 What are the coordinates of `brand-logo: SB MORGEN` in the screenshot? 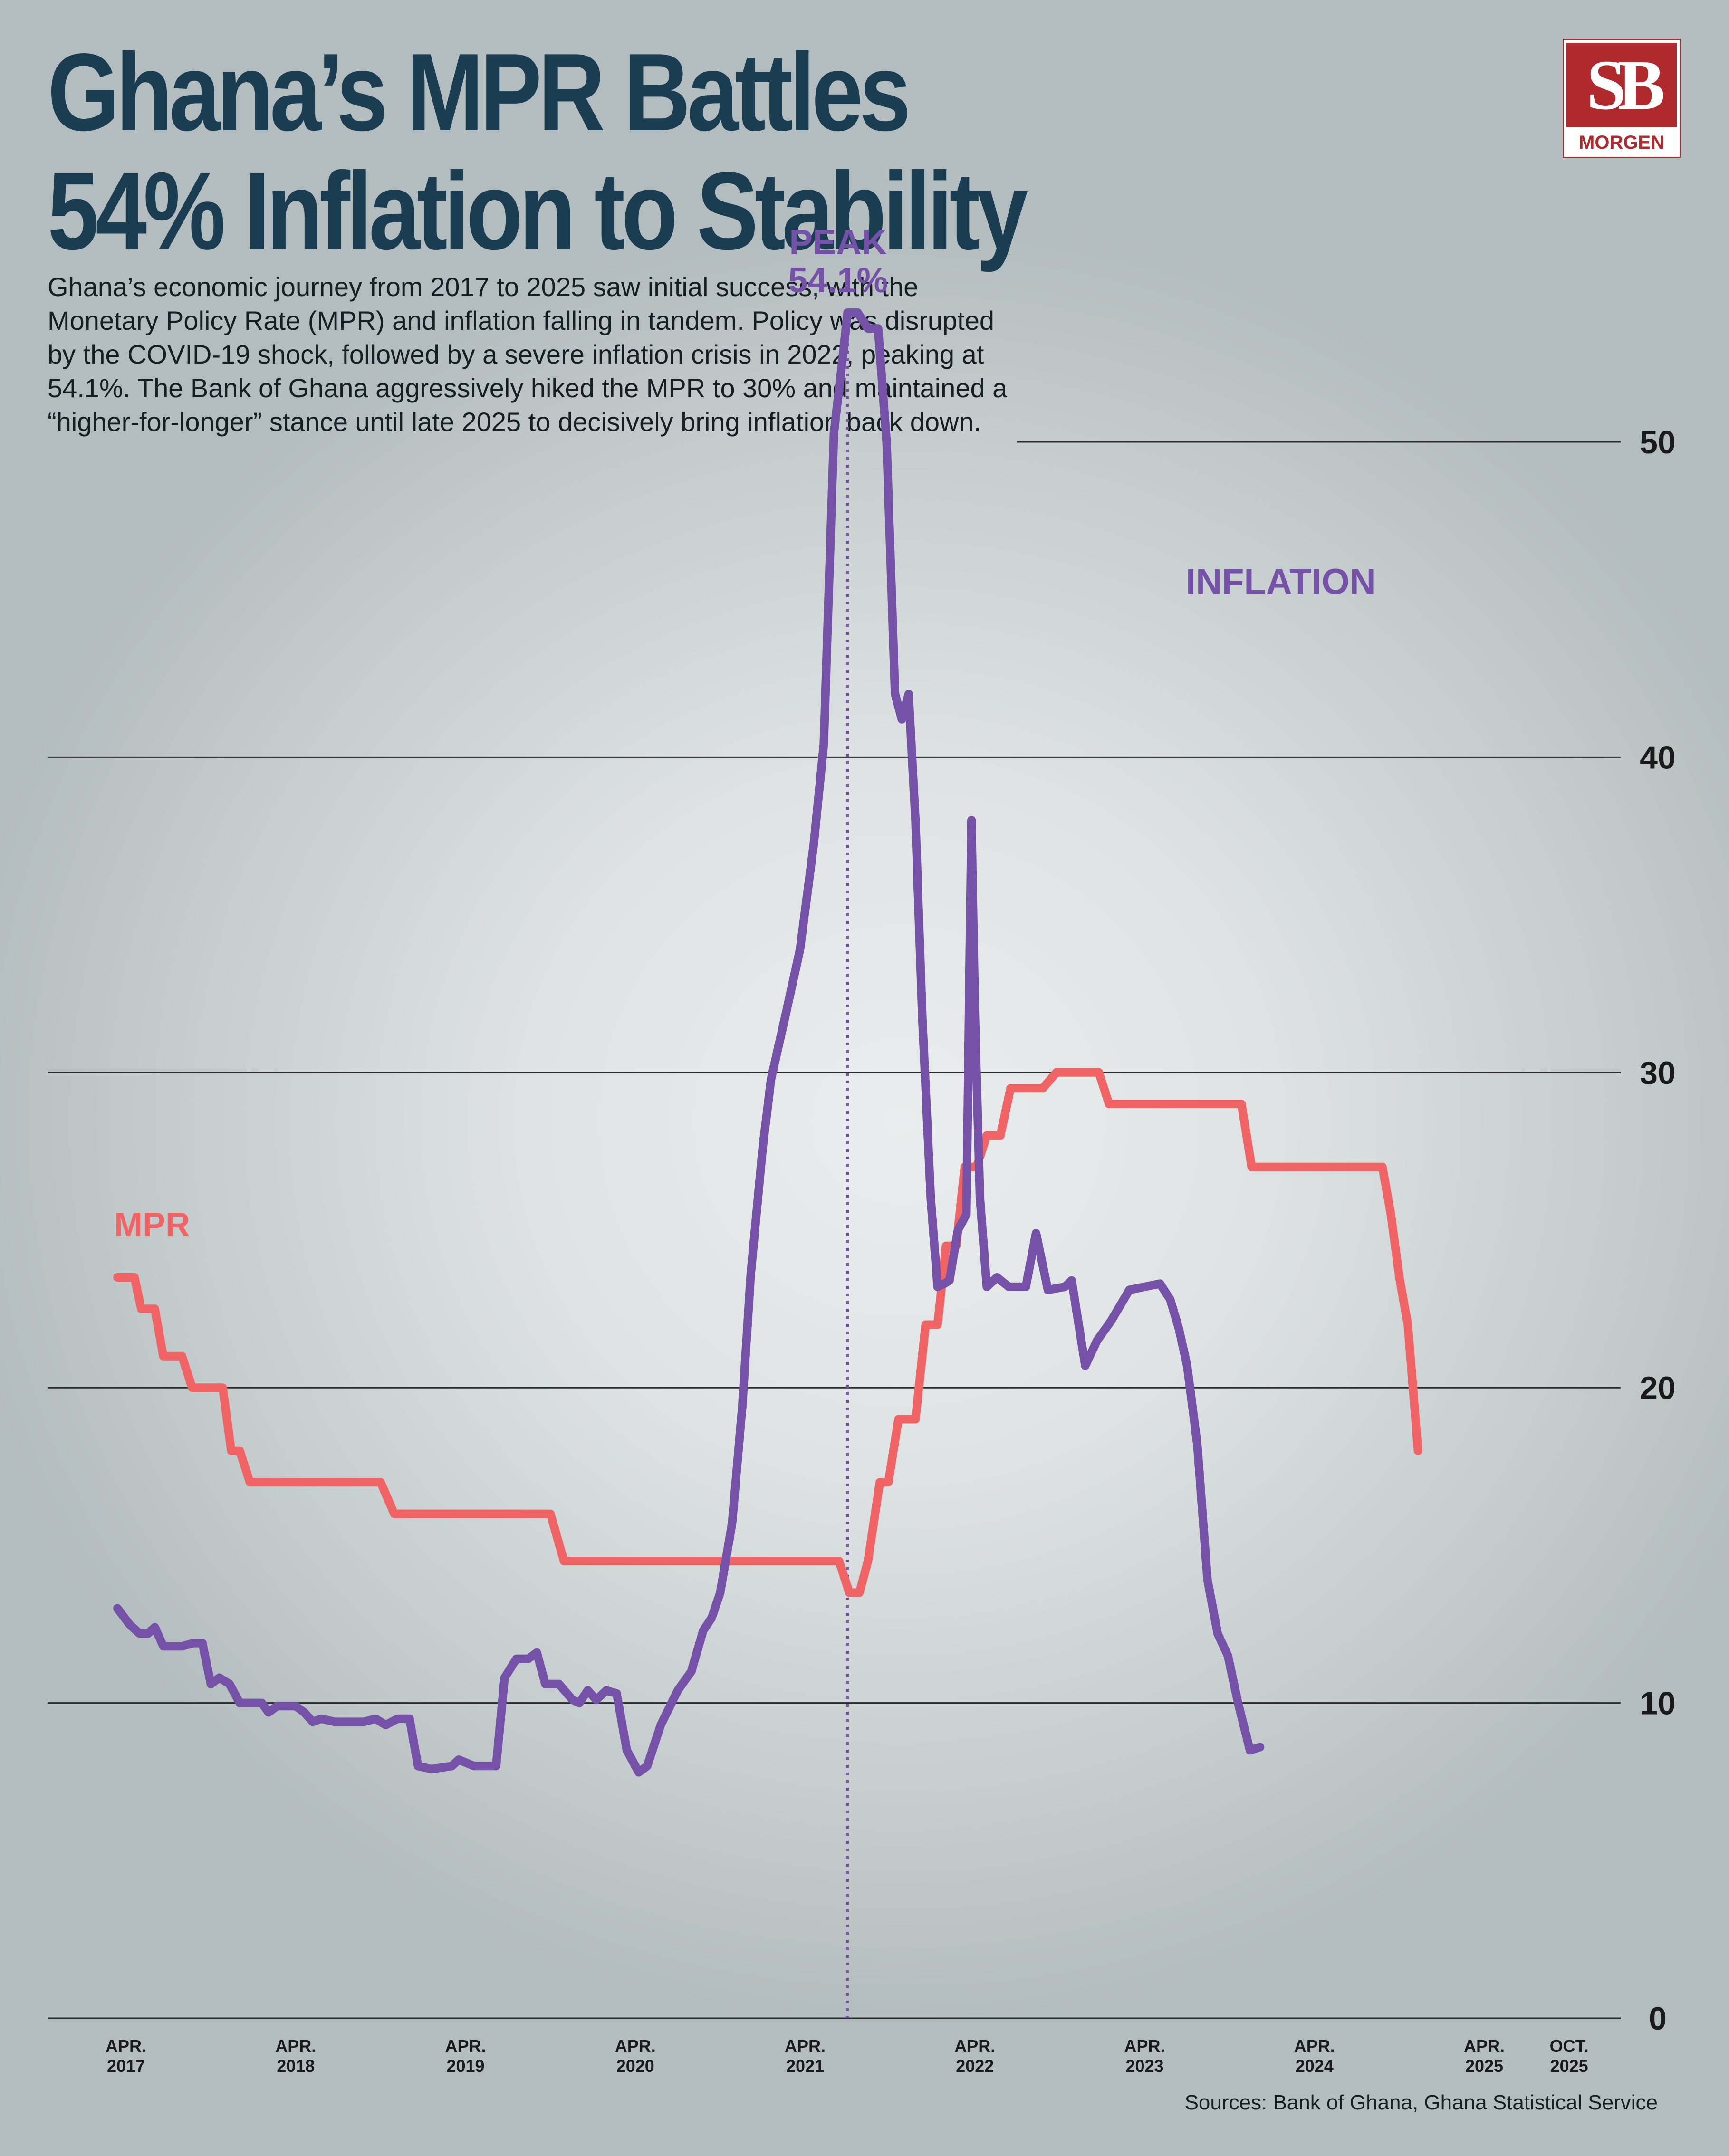 It's located at (1622, 98).